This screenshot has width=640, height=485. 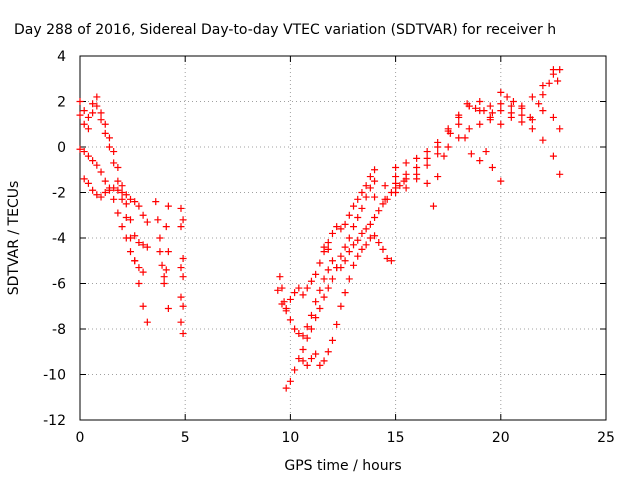 What do you see at coordinates (342, 466) in the screenshot?
I see `x-axis-label: GPS time / hours` at bounding box center [342, 466].